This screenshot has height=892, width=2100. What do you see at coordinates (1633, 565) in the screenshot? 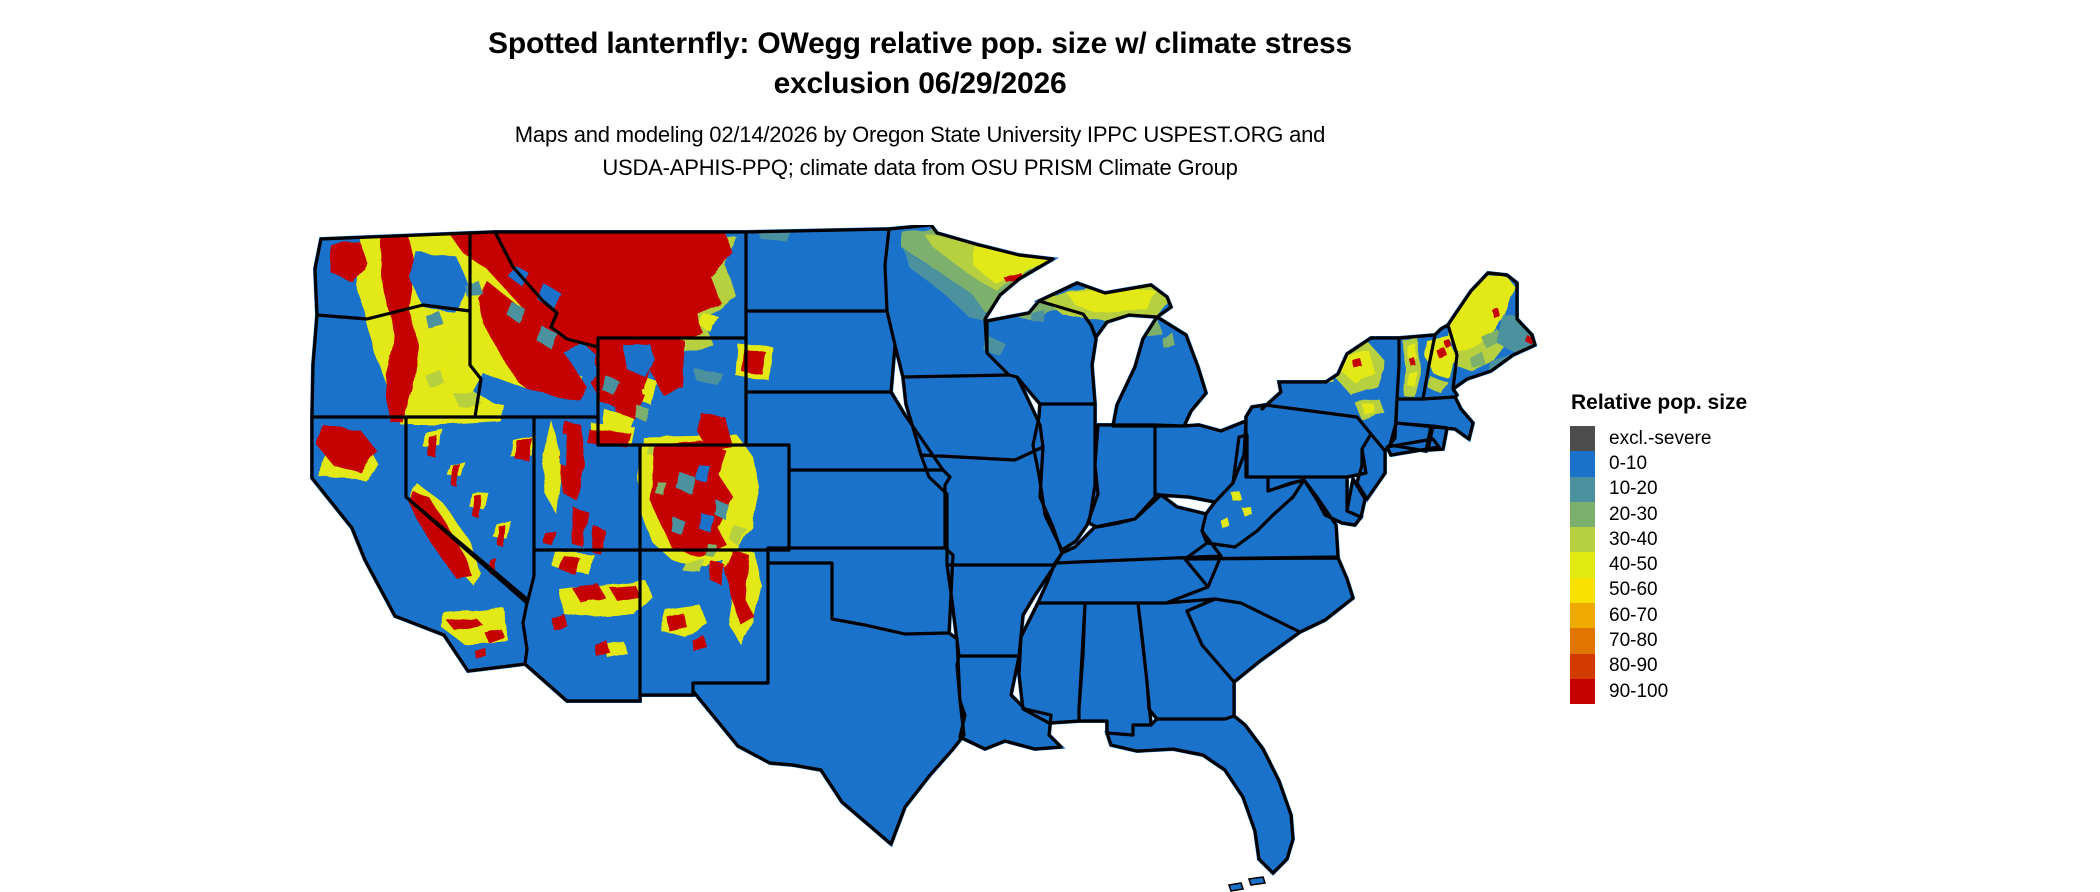
I see `legend-label: 40-50` at bounding box center [1633, 565].